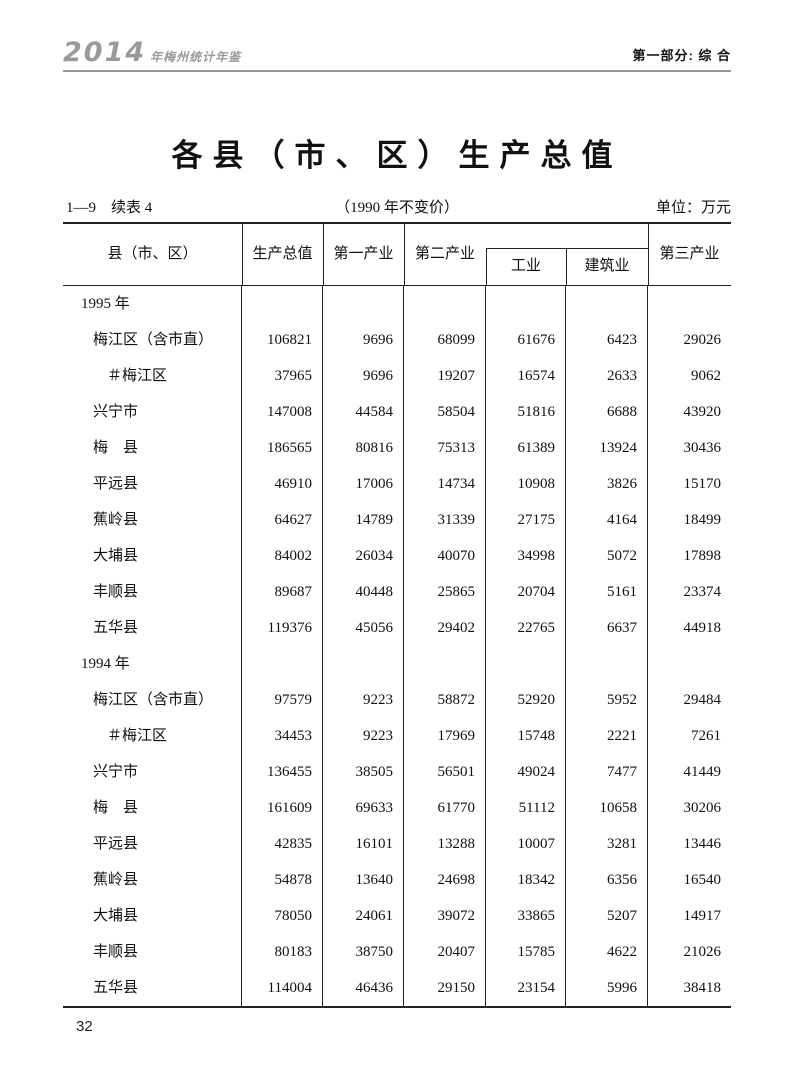 The width and height of the screenshot is (794, 1077). I want to click on value-cell: 27175, so click(526, 520).